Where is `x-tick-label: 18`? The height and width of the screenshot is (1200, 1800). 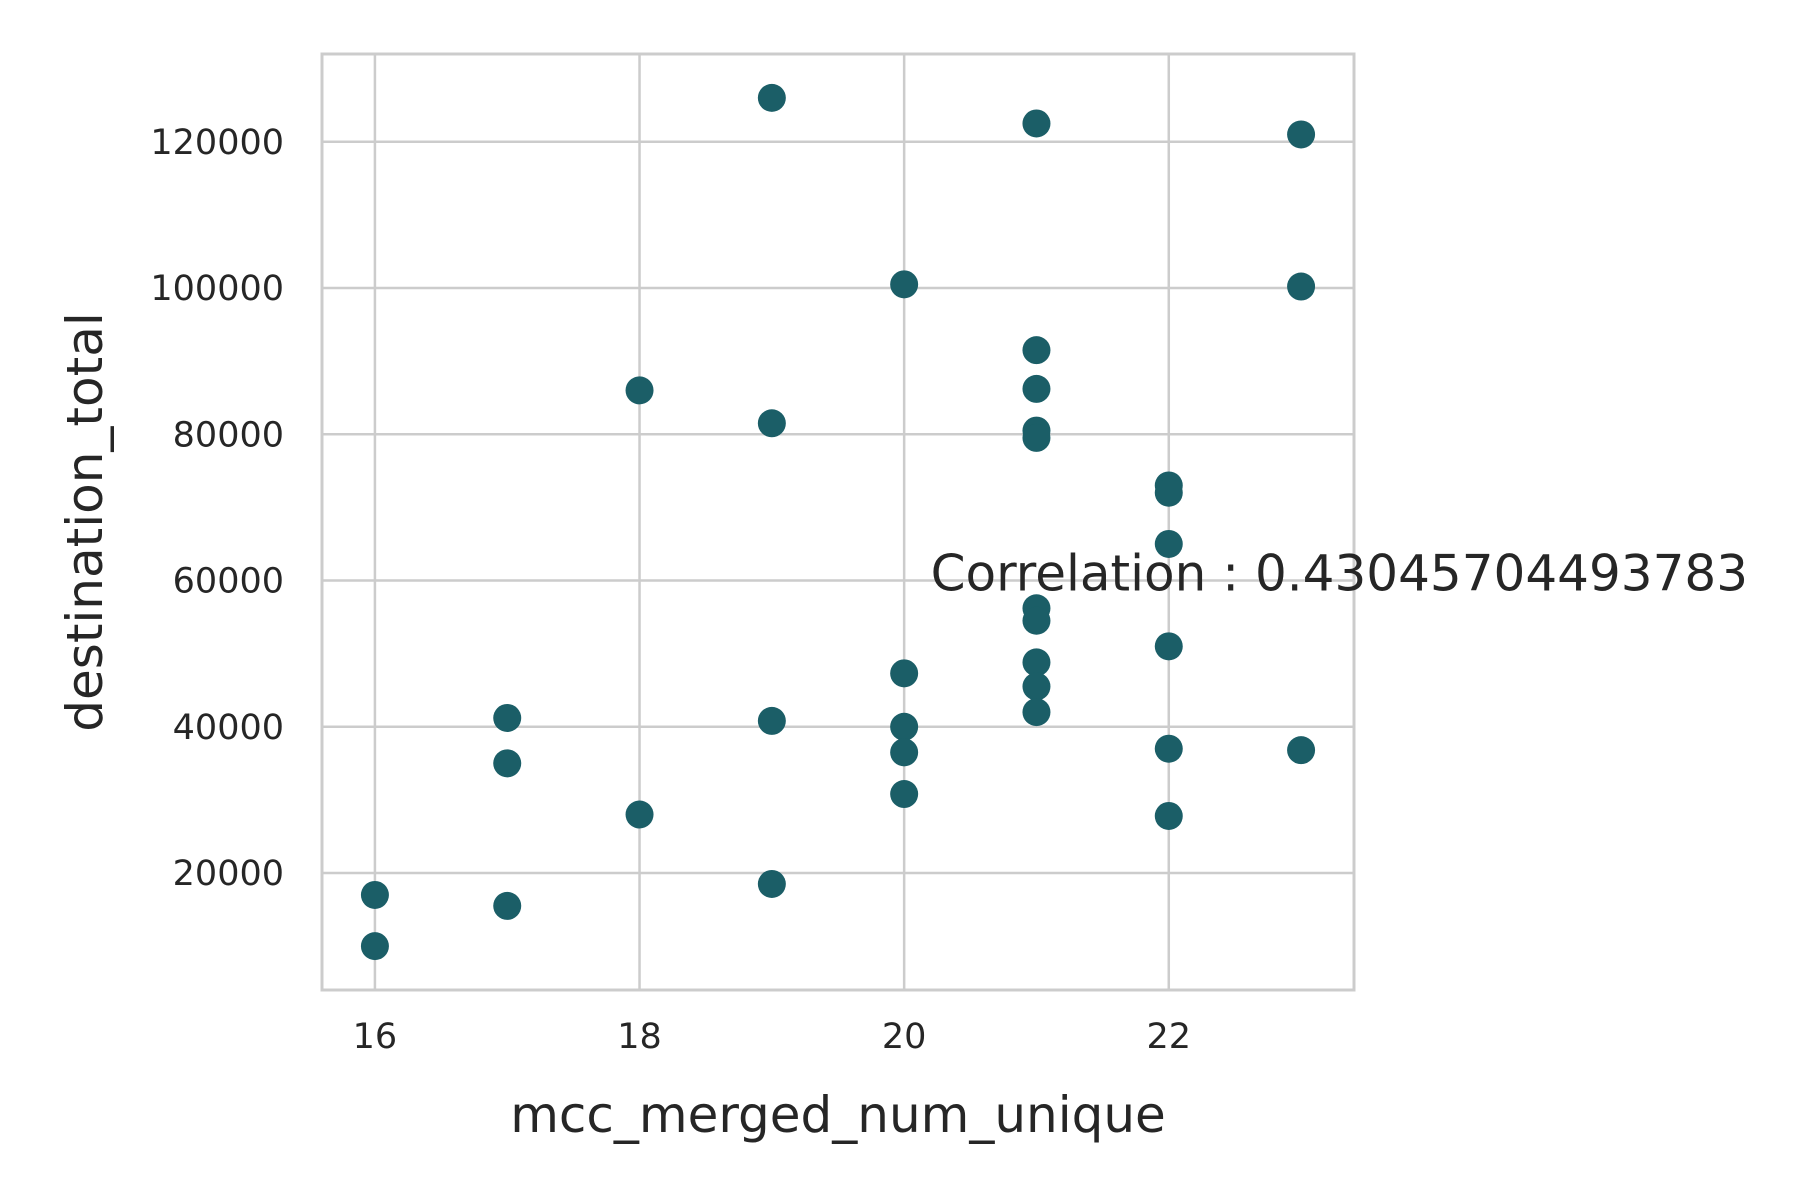 x-tick-label: 18 is located at coordinates (639, 1037).